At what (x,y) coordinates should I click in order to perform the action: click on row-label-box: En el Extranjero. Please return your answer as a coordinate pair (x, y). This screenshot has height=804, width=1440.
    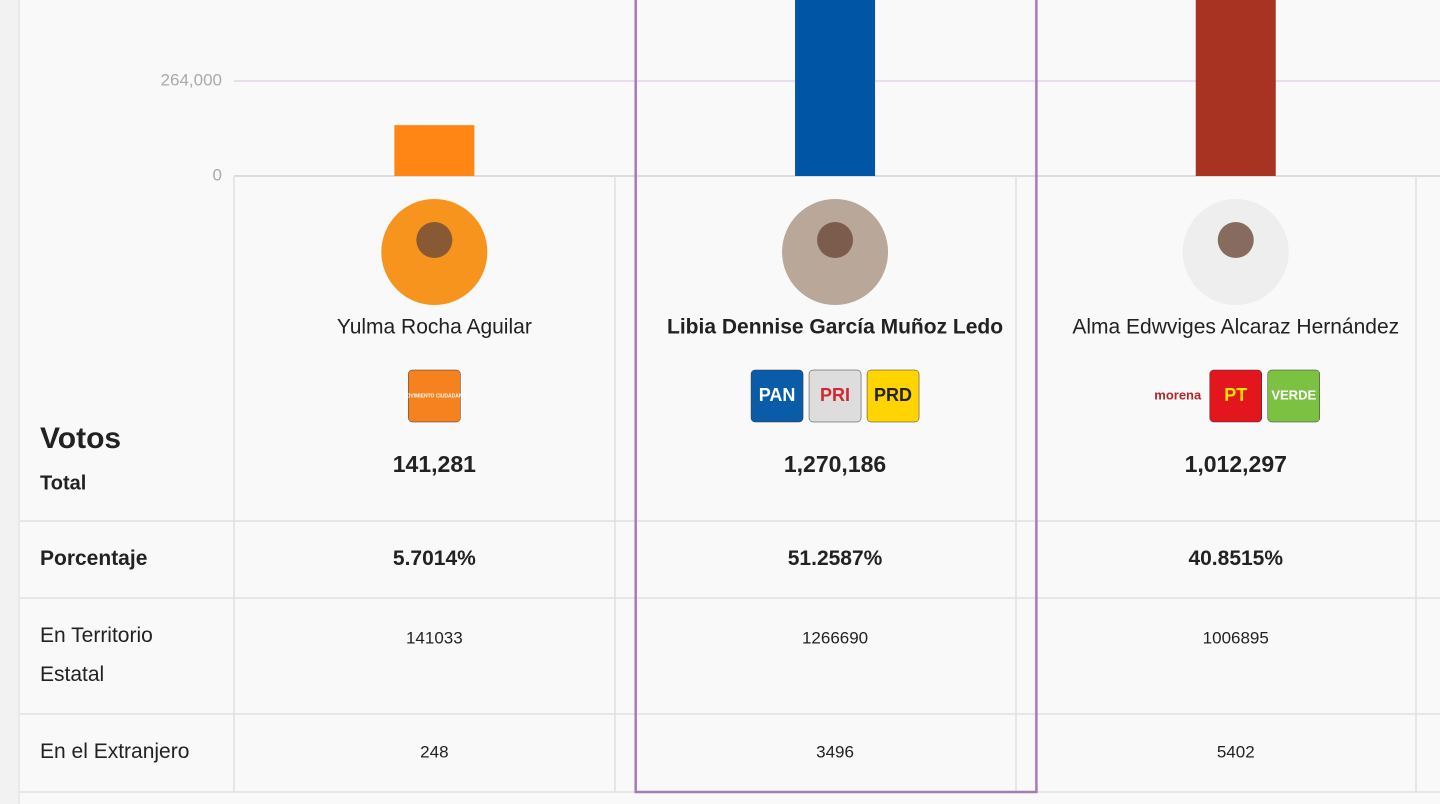
    Looking at the image, I should click on (115, 751).